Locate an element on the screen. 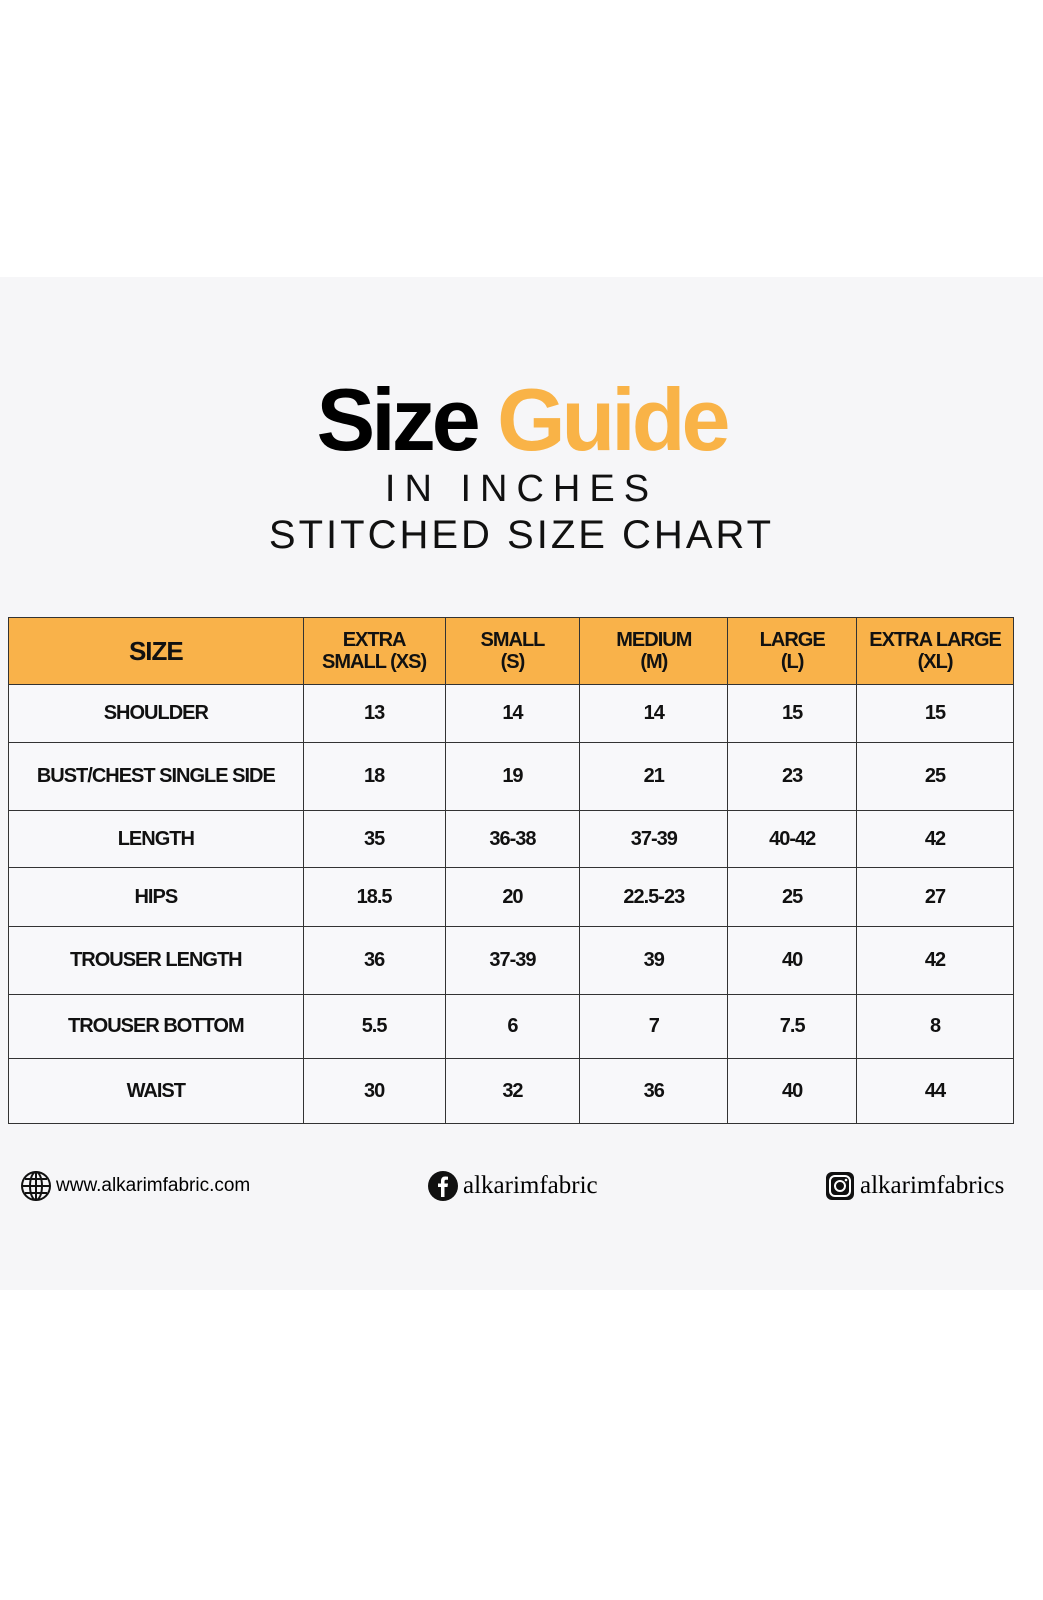  column-header: SMALL (S) is located at coordinates (512, 651).